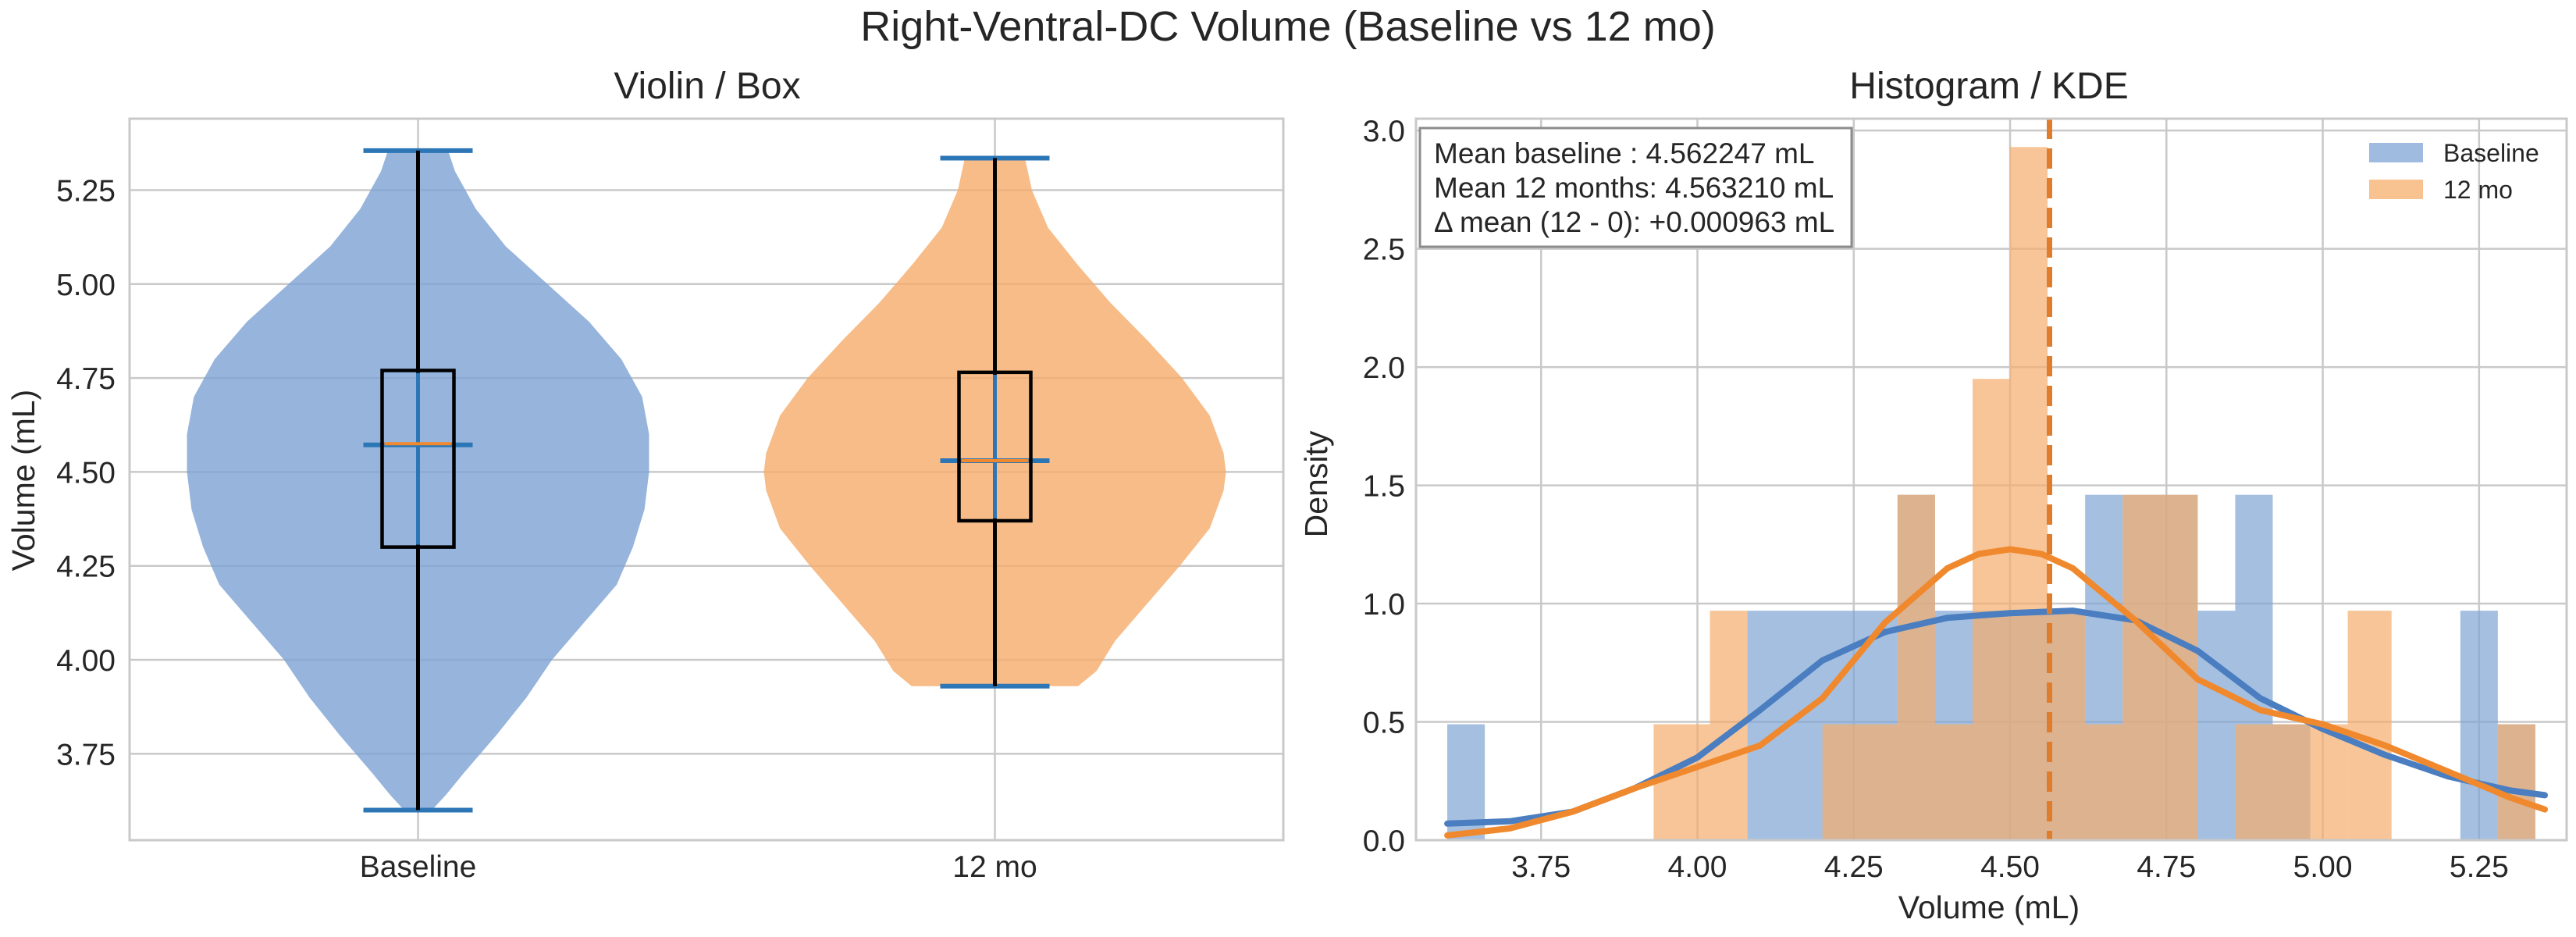  Describe the element at coordinates (86, 285) in the screenshot. I see `violin-y-tick-label: 5.00` at that location.